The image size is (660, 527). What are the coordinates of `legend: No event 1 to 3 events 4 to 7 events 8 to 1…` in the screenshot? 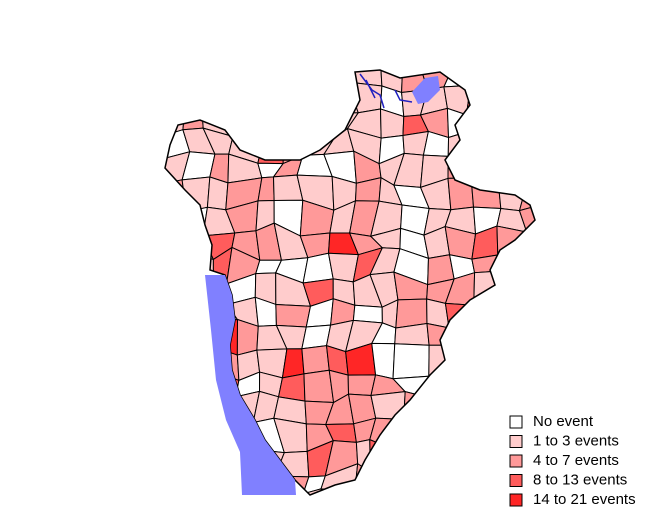 It's located at (572, 460).